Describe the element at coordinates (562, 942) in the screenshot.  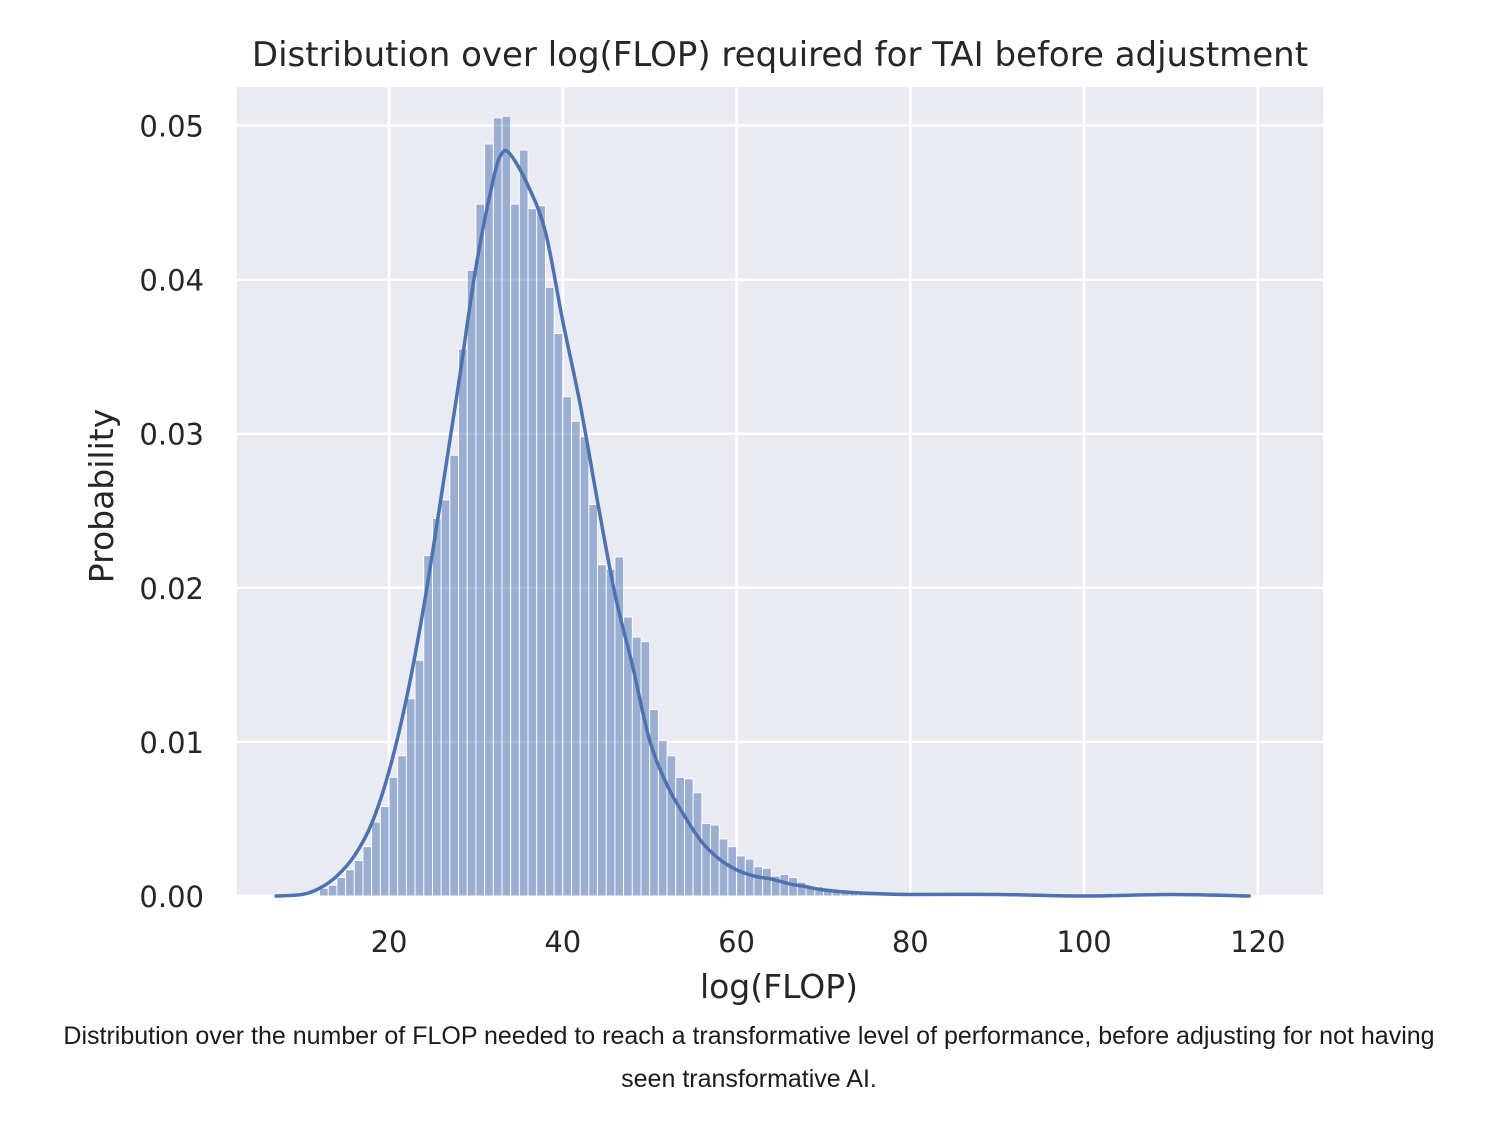
I see `x-tick-label: 40` at that location.